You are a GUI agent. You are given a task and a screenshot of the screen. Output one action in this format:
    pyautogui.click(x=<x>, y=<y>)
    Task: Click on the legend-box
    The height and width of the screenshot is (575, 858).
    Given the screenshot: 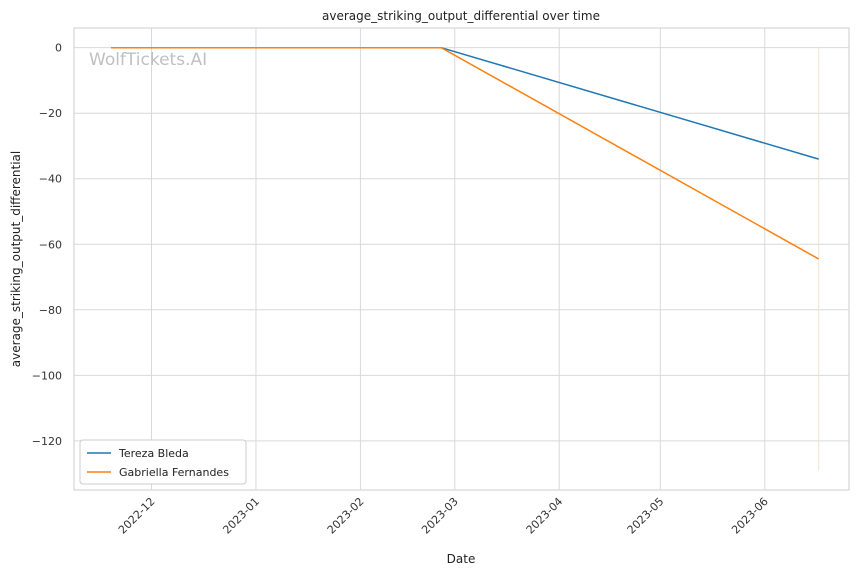 What is the action you would take?
    pyautogui.click(x=163, y=462)
    